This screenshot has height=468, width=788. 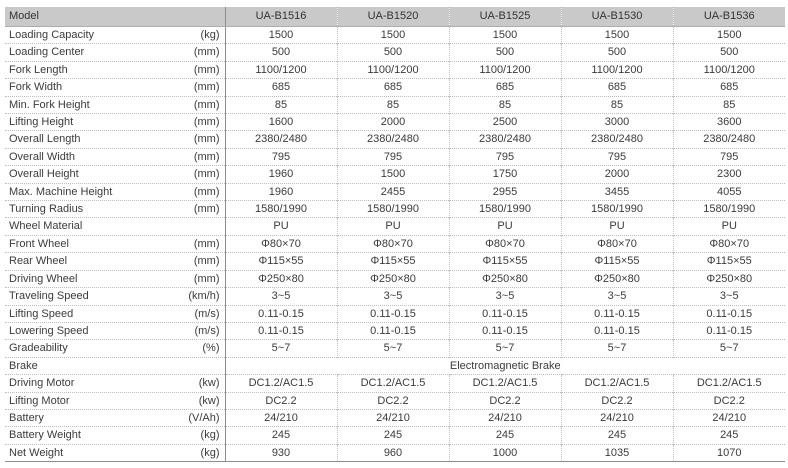 I want to click on spec-label-cell: Min. Fork Height (mm), so click(x=115, y=104).